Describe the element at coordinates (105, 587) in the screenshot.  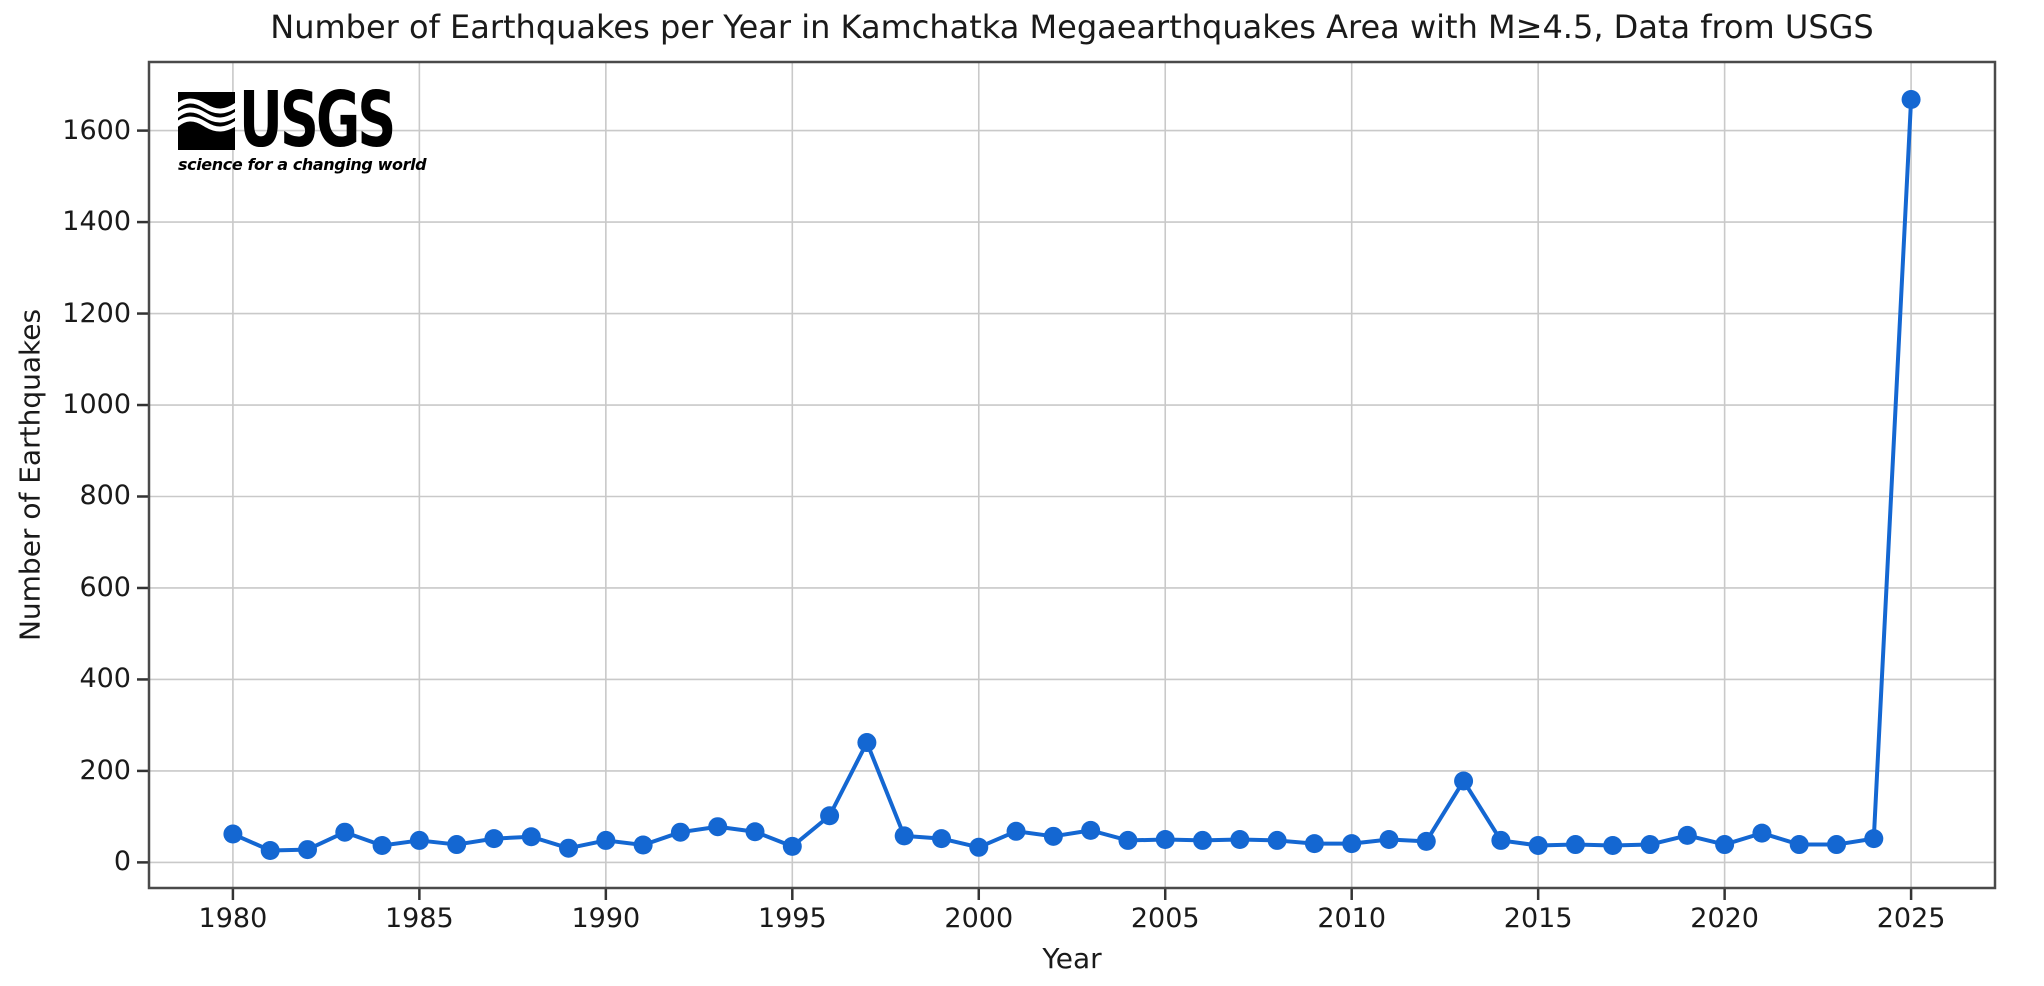
I see `y-tick-label: 600` at that location.